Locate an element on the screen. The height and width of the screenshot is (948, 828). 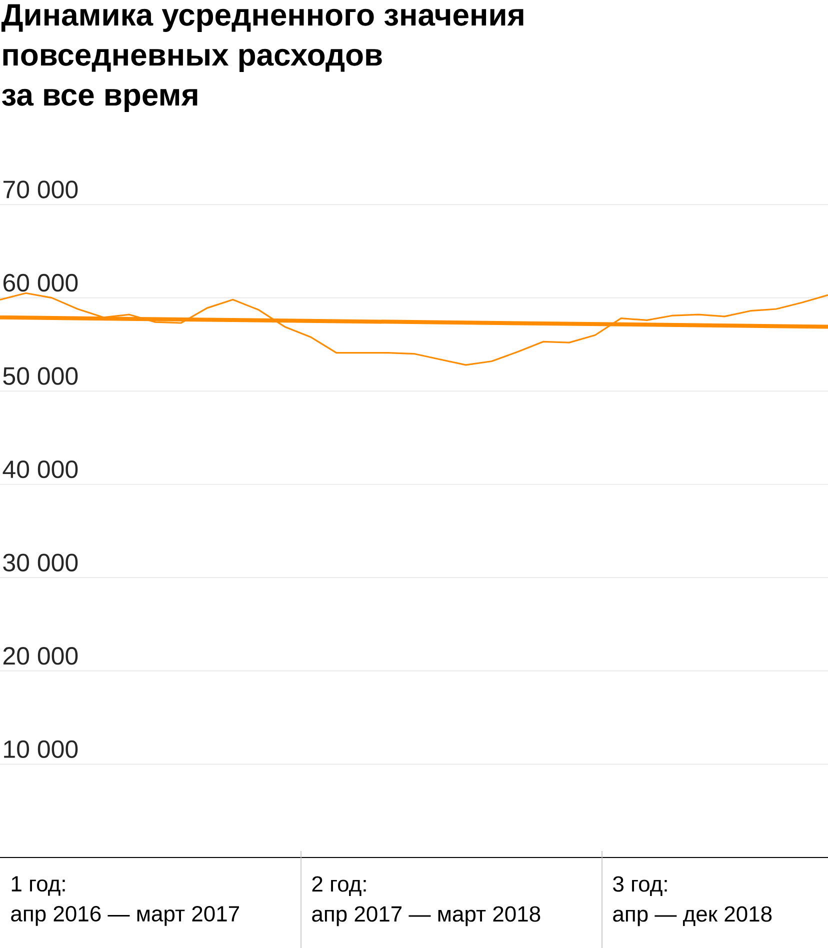
y-tick-label: 10 000 is located at coordinates (41, 749).